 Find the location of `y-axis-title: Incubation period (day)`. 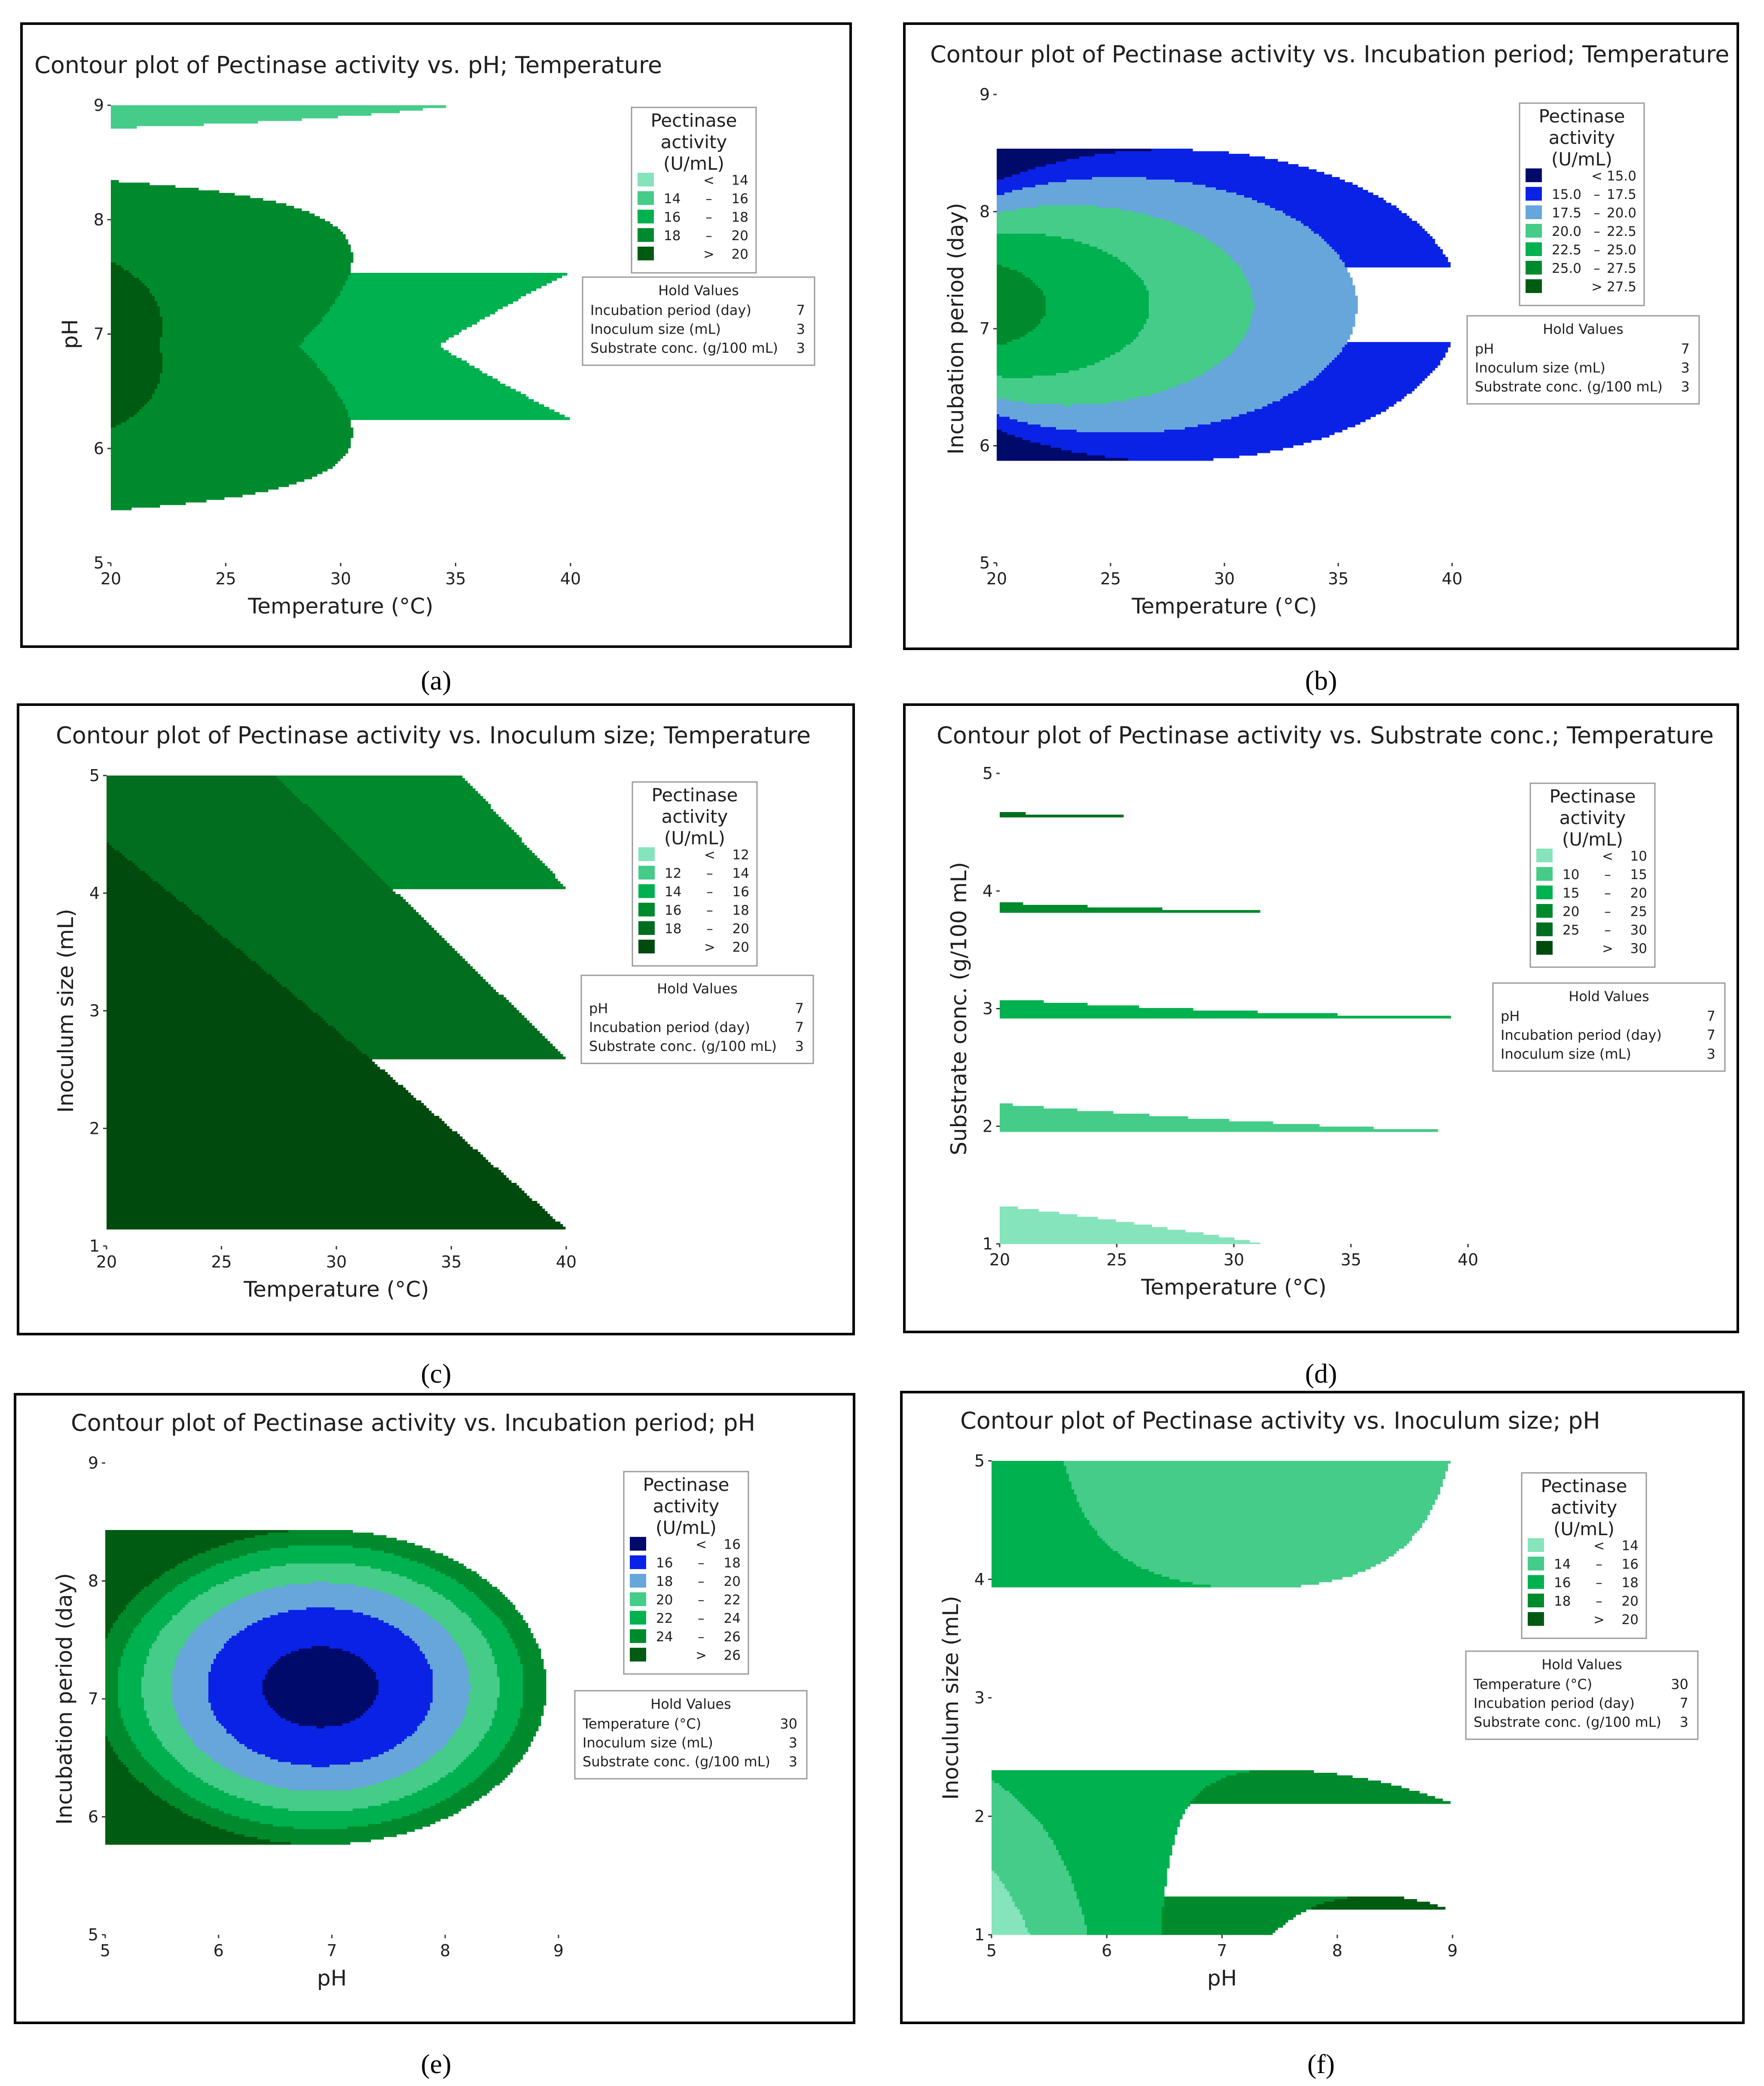

y-axis-title: Incubation period (day) is located at coordinates (956, 329).